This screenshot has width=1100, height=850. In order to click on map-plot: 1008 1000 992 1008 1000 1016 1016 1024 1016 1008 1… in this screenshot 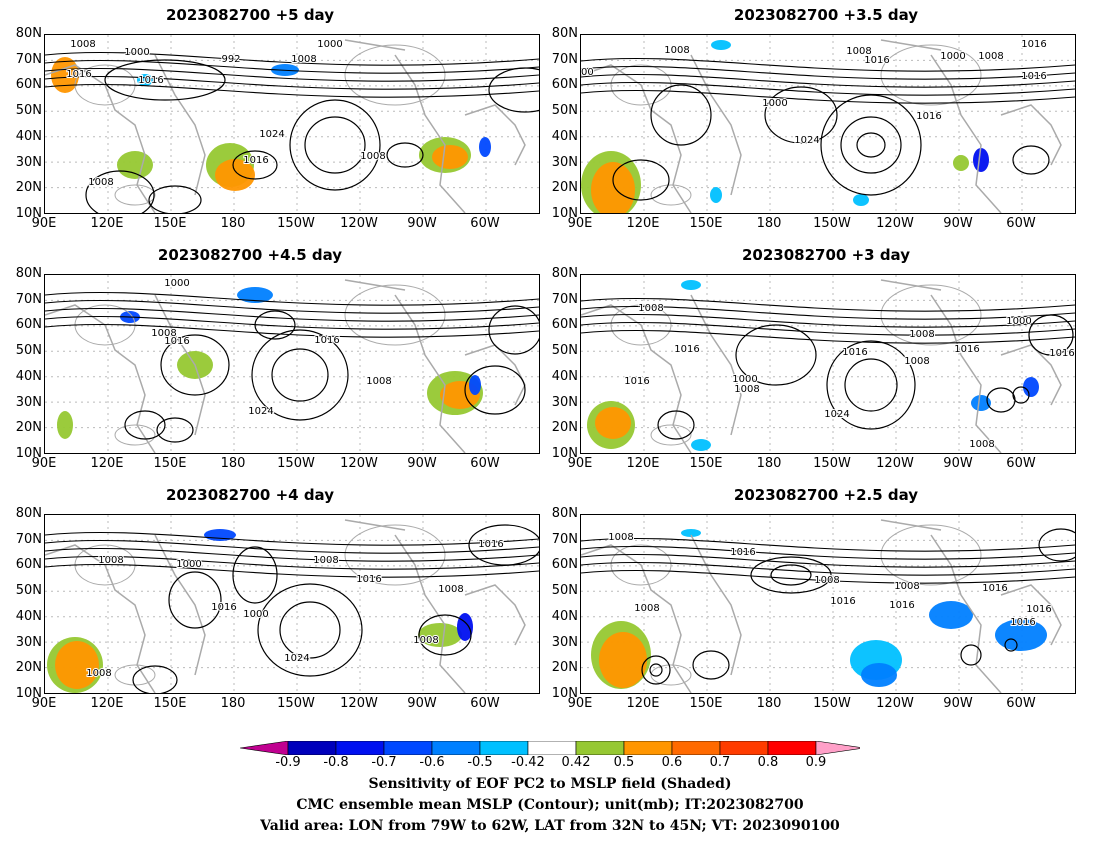, I will do `click(292, 124)`.